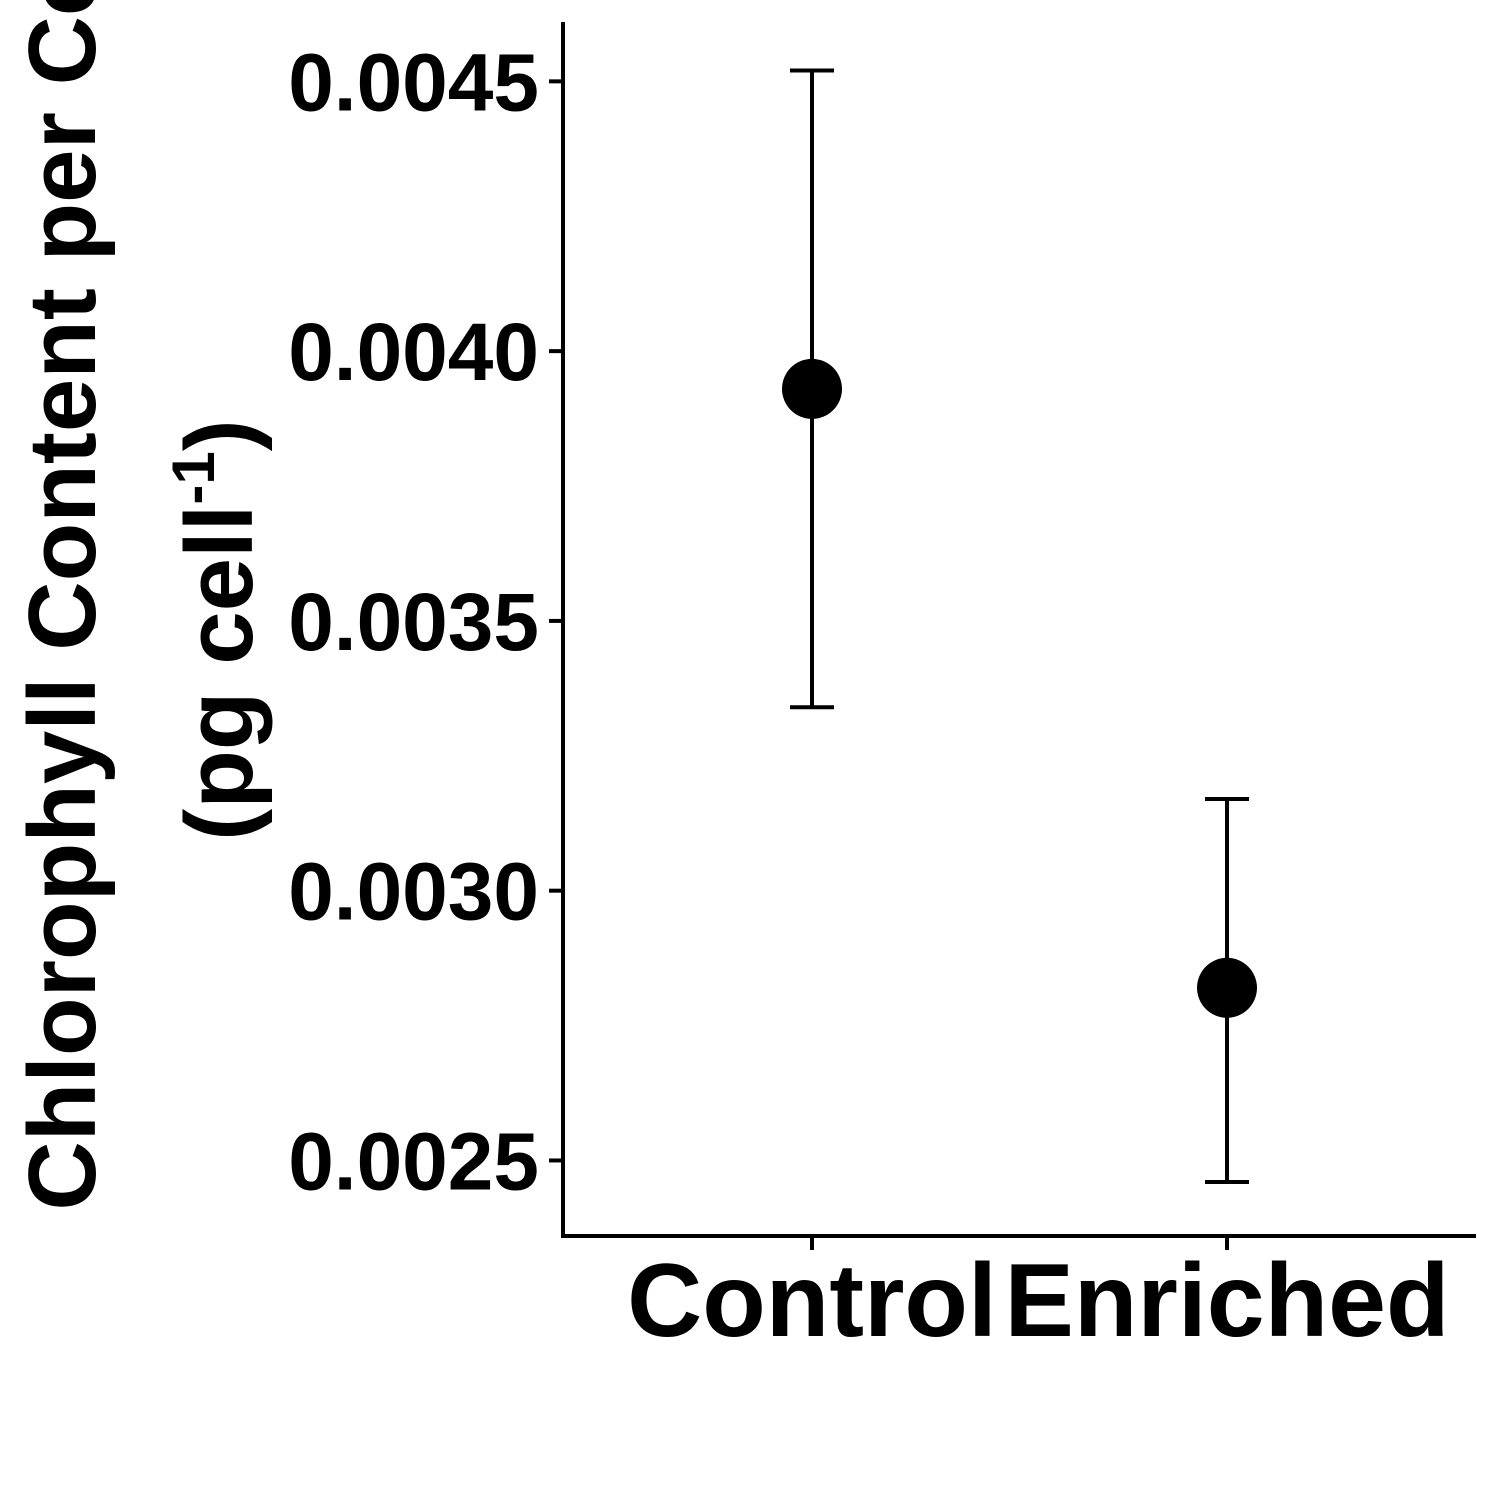 The image size is (1500, 1500). Describe the element at coordinates (413, 352) in the screenshot. I see `y-tick-label: 0.0040` at that location.